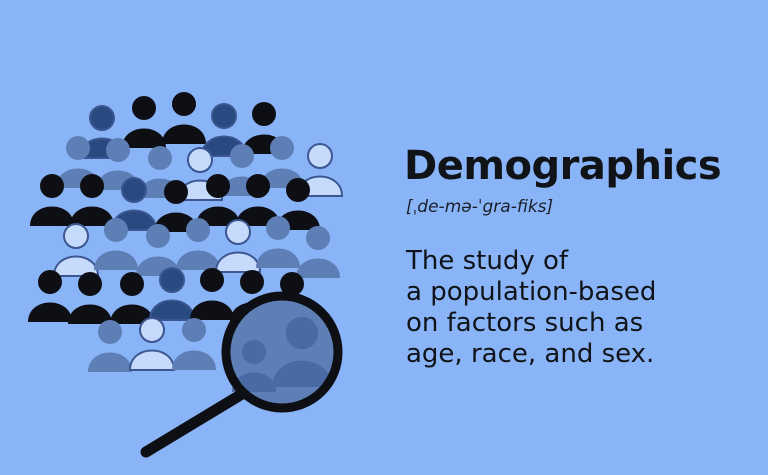 Image resolution: width=768 pixels, height=475 pixels. What do you see at coordinates (530, 354) in the screenshot?
I see `definition-line: age, race, and sex.` at bounding box center [530, 354].